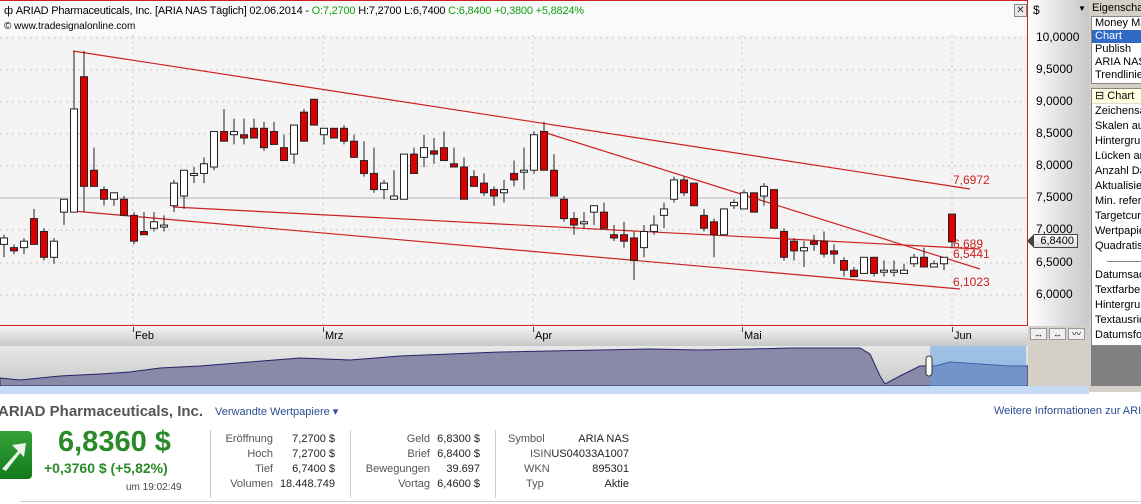 This screenshot has height=504, width=1141. Describe the element at coordinates (463, 469) in the screenshot. I see `field-value: 39.697` at that location.